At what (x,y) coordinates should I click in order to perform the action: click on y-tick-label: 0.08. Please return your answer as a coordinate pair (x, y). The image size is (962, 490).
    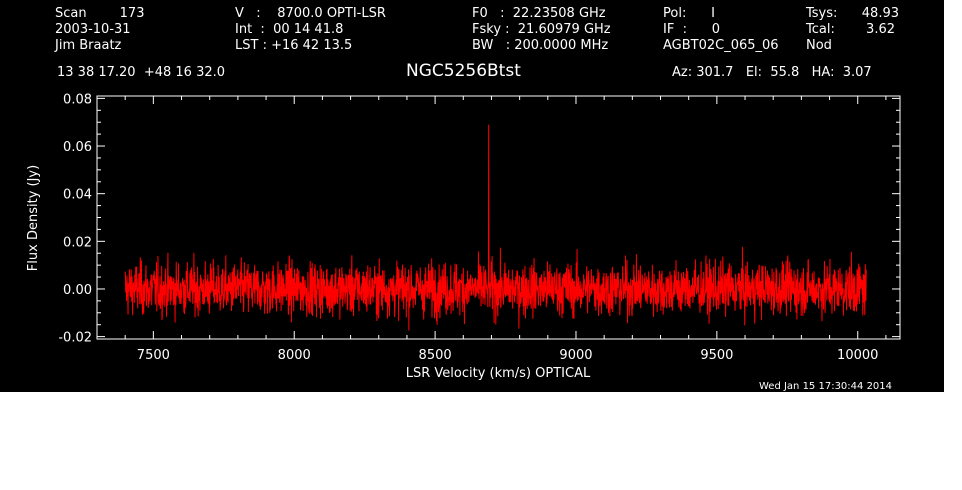
    Looking at the image, I should click on (77, 99).